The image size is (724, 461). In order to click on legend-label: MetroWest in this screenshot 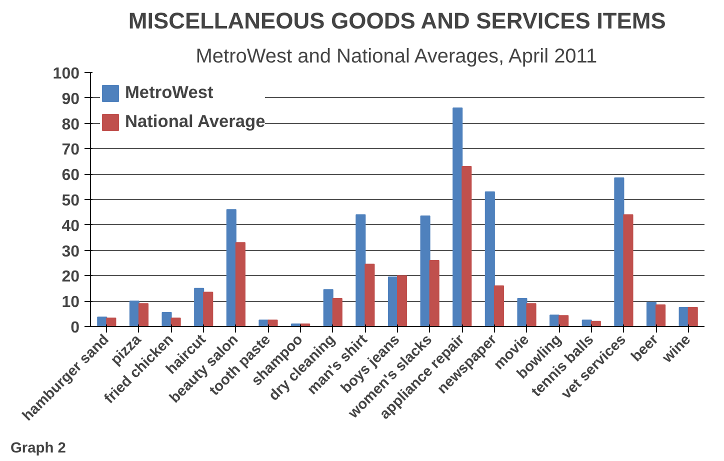, I will do `click(169, 92)`.